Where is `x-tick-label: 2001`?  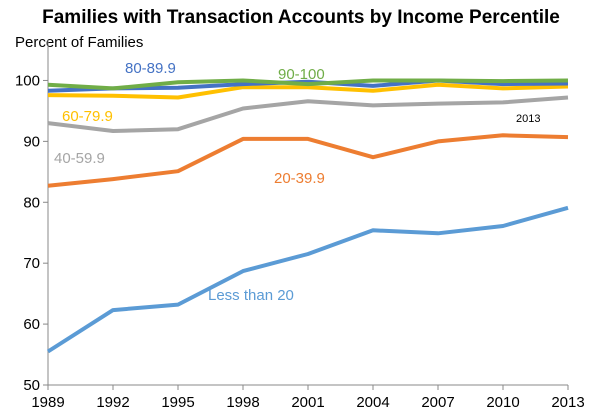 x-tick-label: 2001 is located at coordinates (307, 402).